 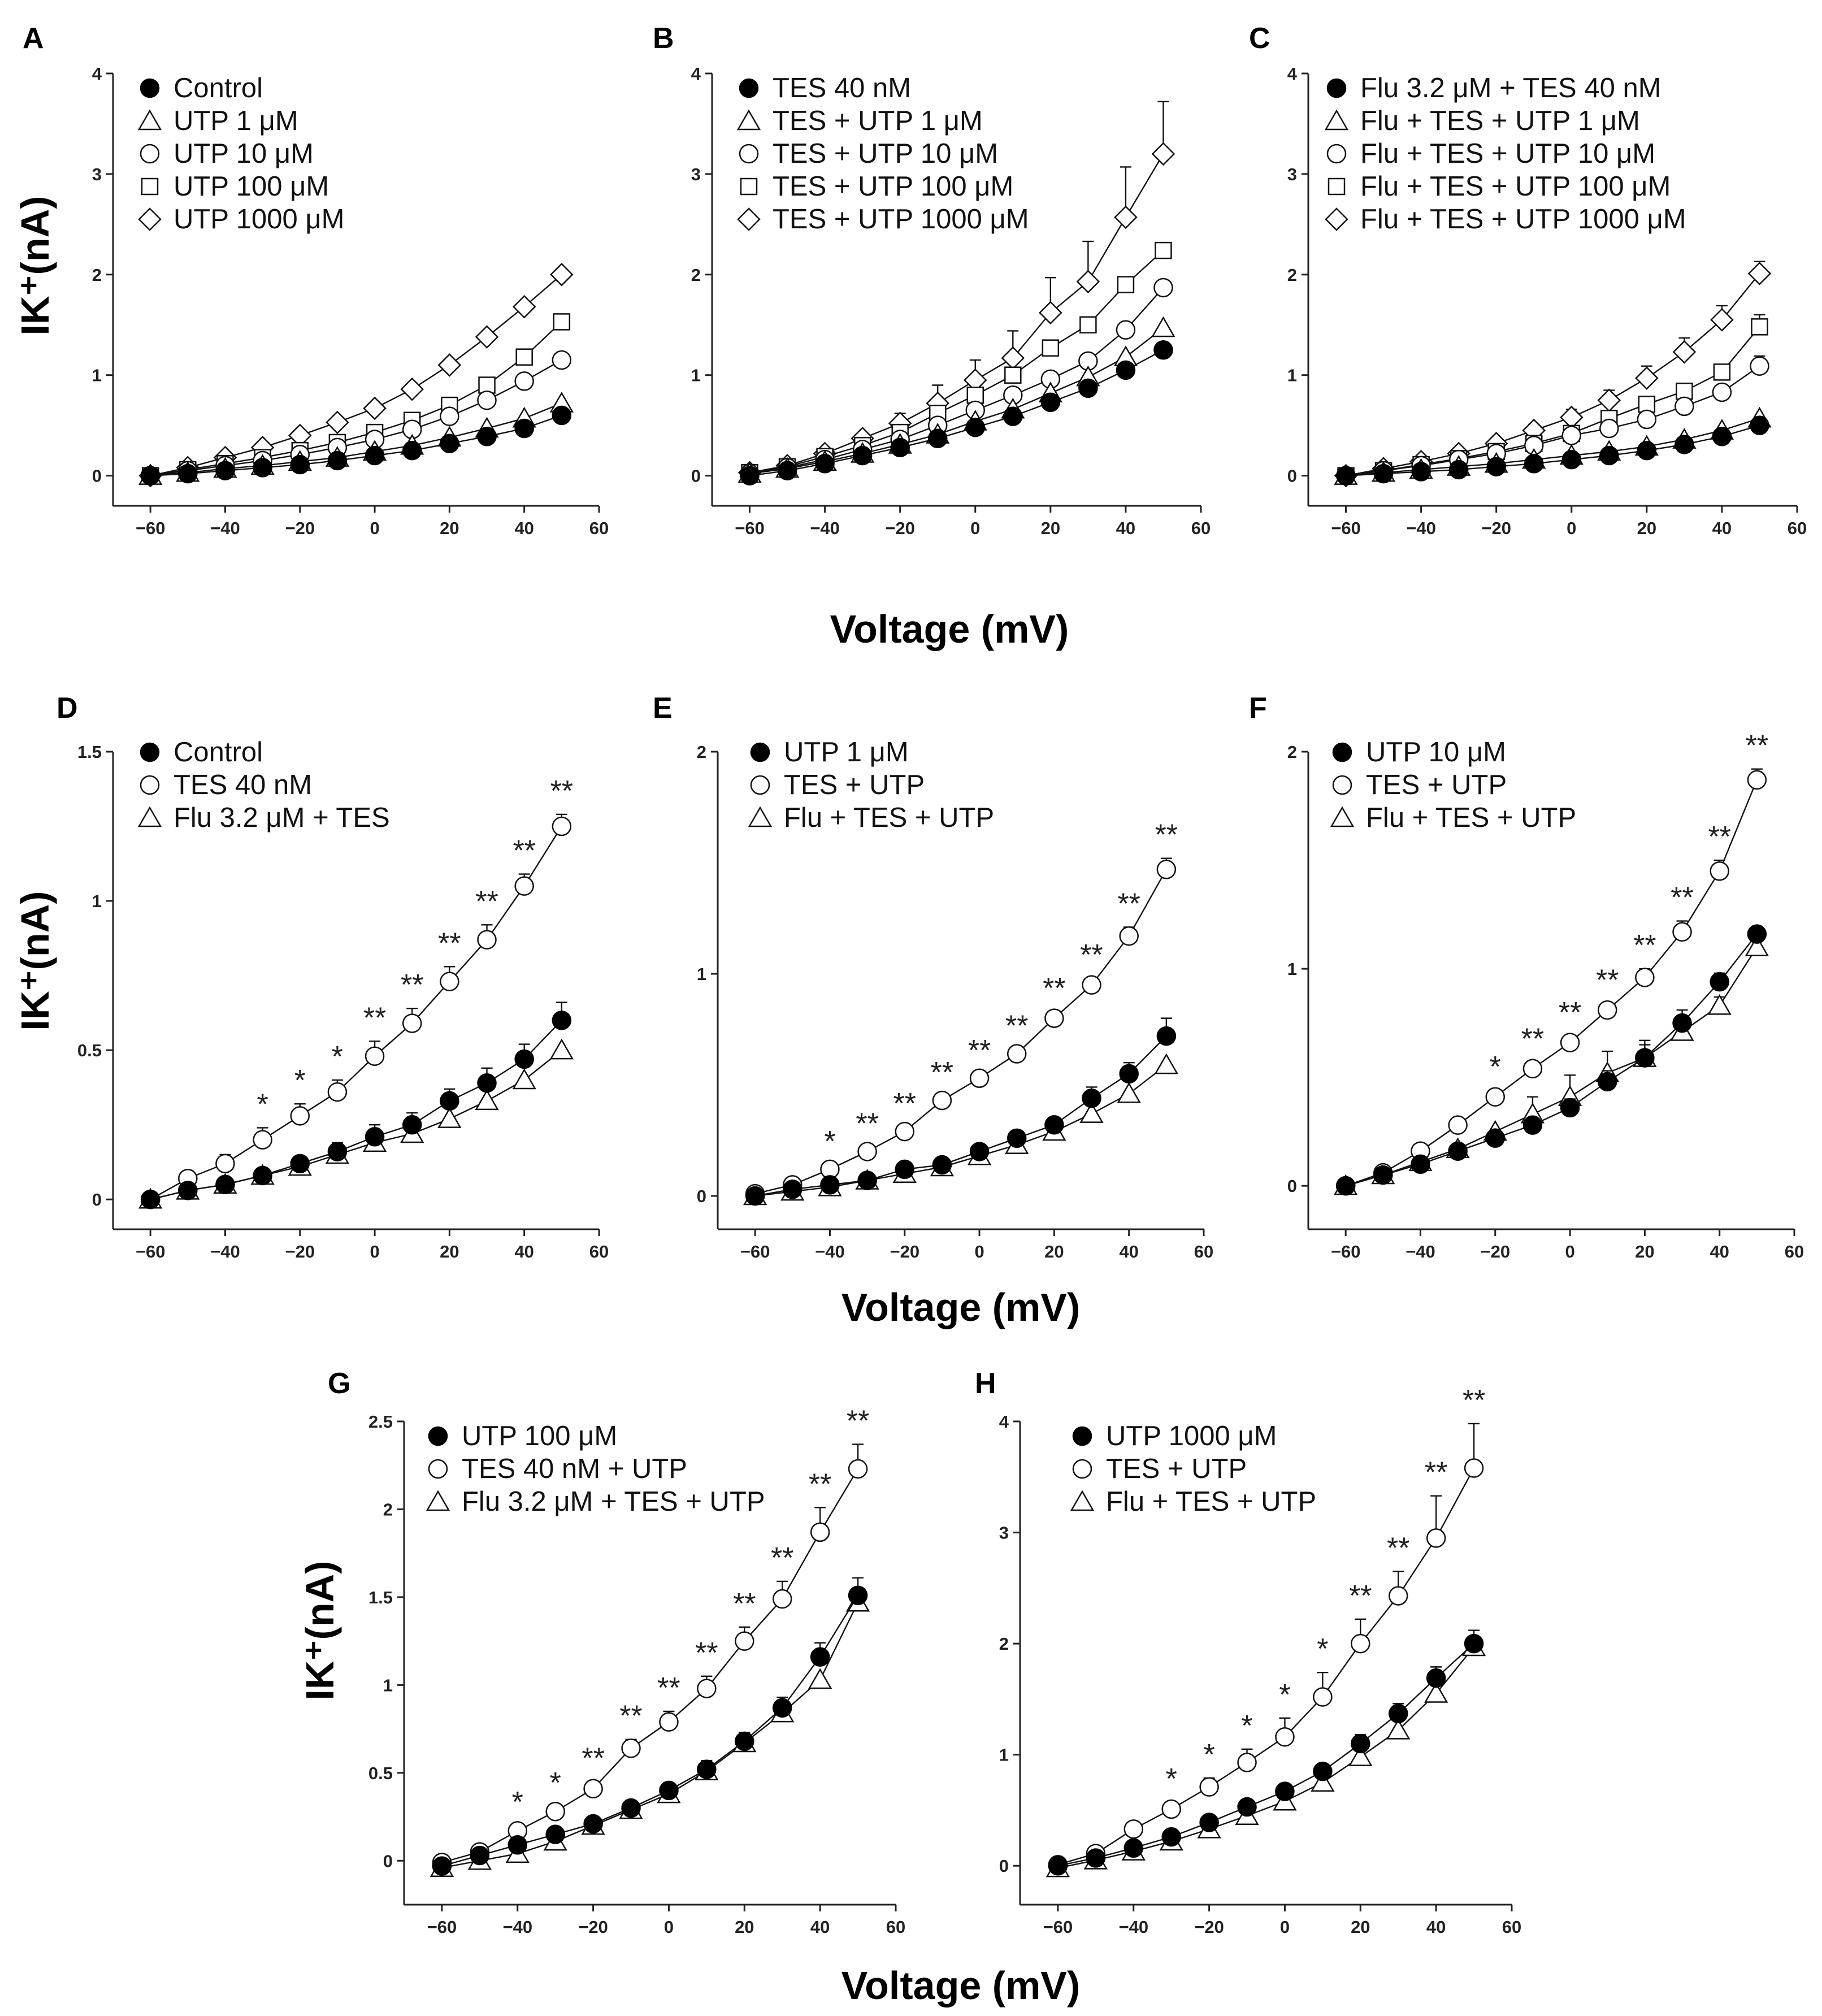 What do you see at coordinates (1511, 88) in the screenshot?
I see `legend-entry: Flu 3.2 μM + TES 40 nM` at bounding box center [1511, 88].